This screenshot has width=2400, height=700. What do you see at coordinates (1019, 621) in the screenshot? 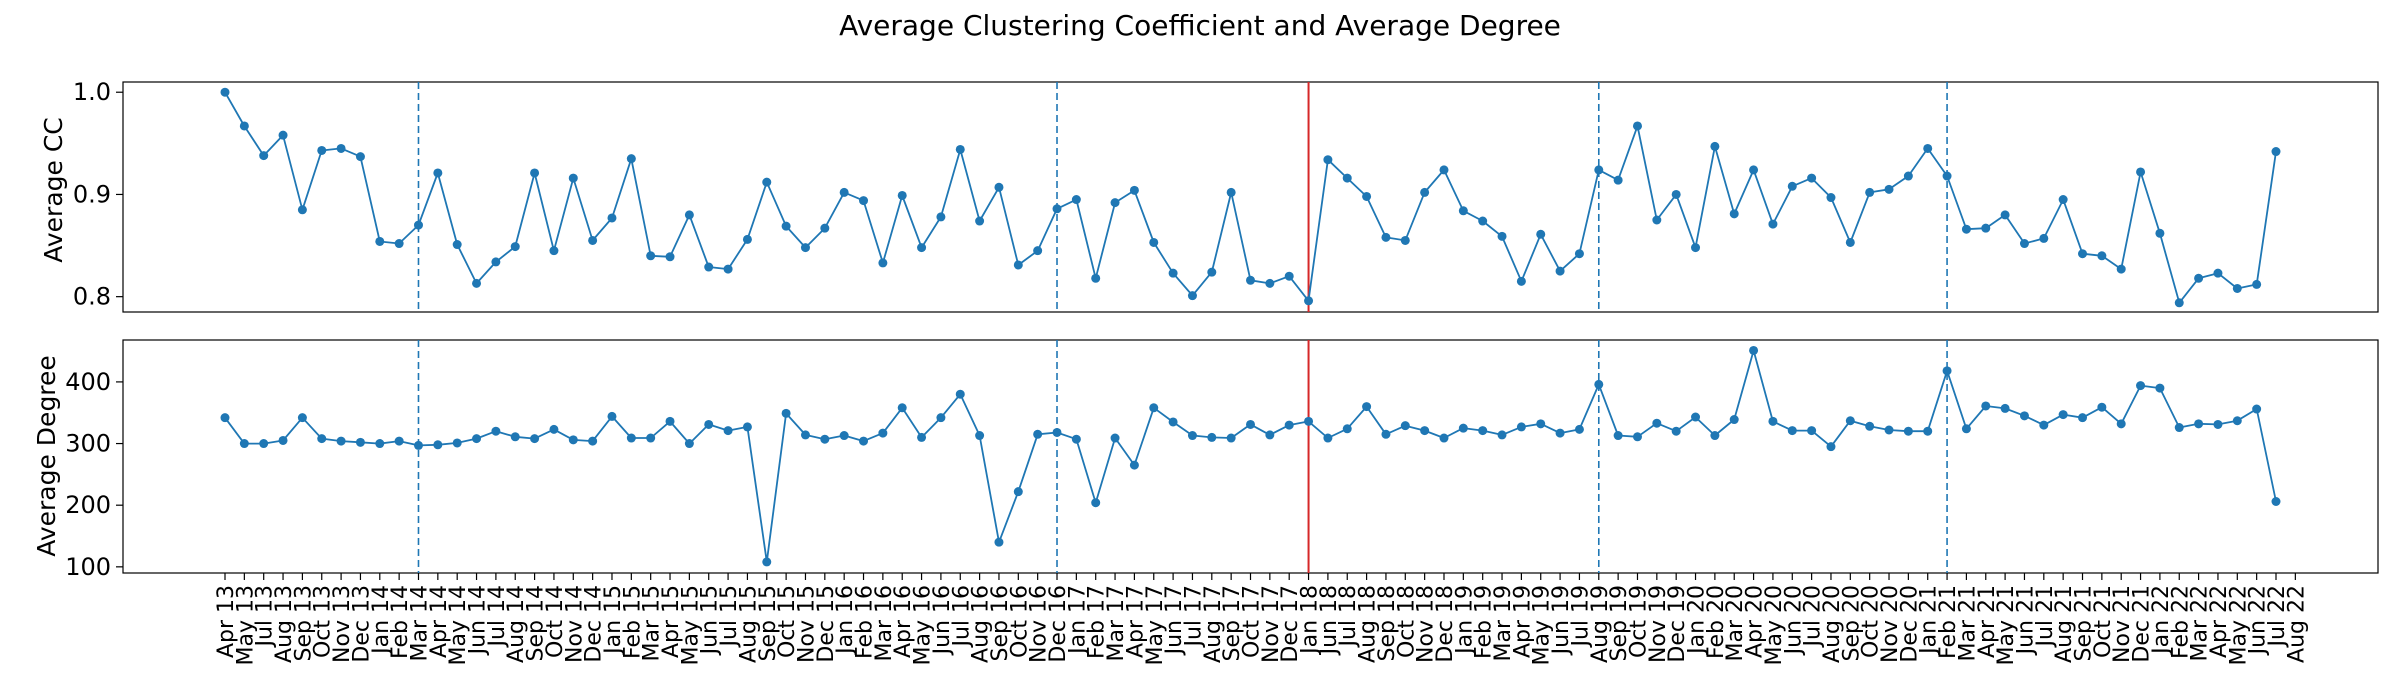
I see `x-tick-label: Oct 16` at bounding box center [1019, 621].